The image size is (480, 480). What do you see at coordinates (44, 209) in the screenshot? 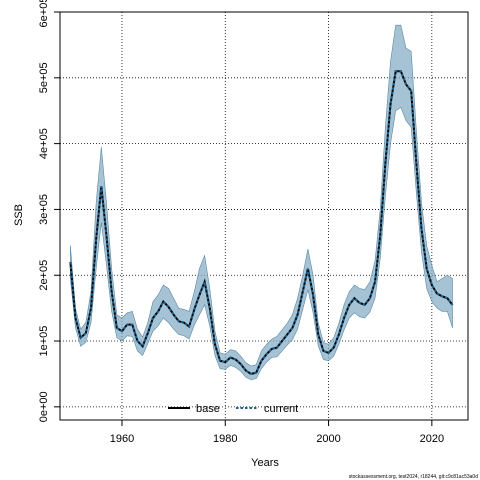
I see `y-tick-label: 3e+05` at bounding box center [44, 209].